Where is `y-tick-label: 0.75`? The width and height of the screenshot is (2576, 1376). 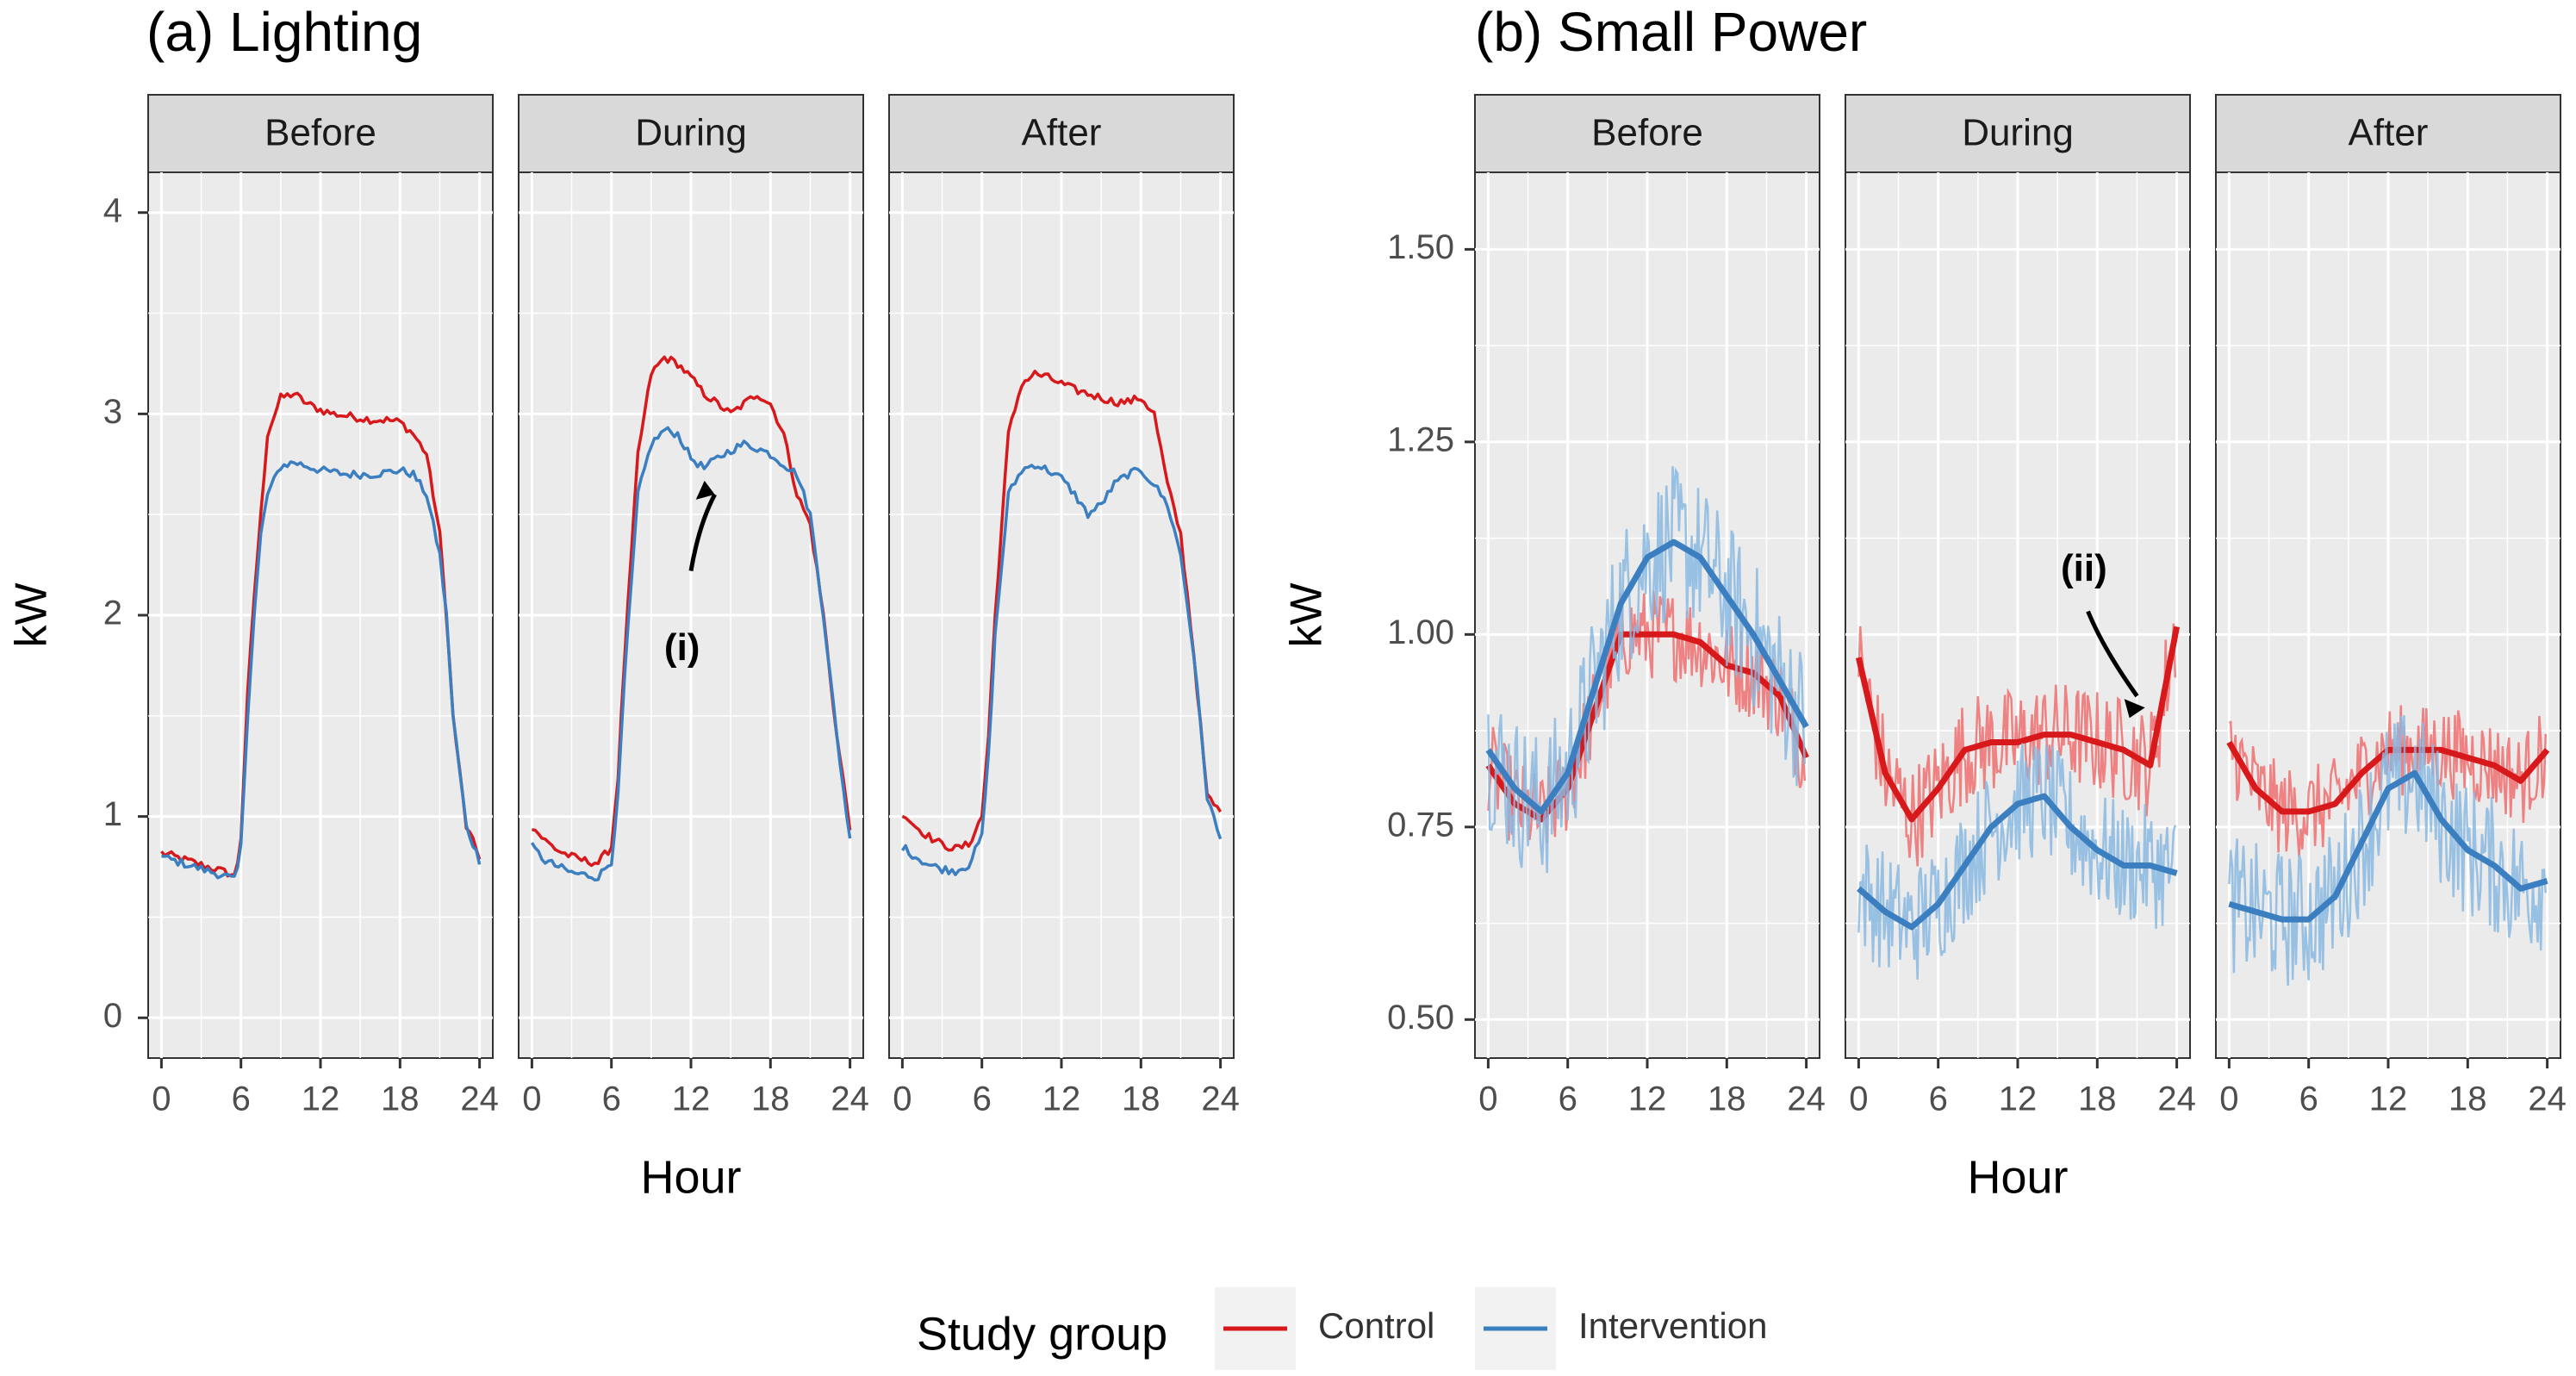 y-tick-label: 0.75 is located at coordinates (1420, 825).